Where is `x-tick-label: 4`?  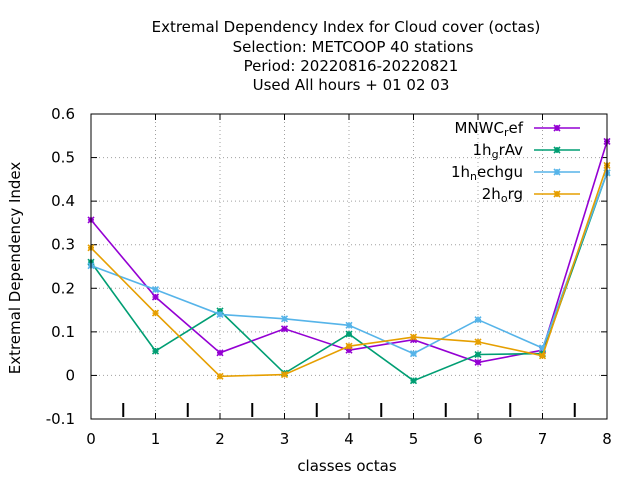 x-tick-label: 4 is located at coordinates (349, 439).